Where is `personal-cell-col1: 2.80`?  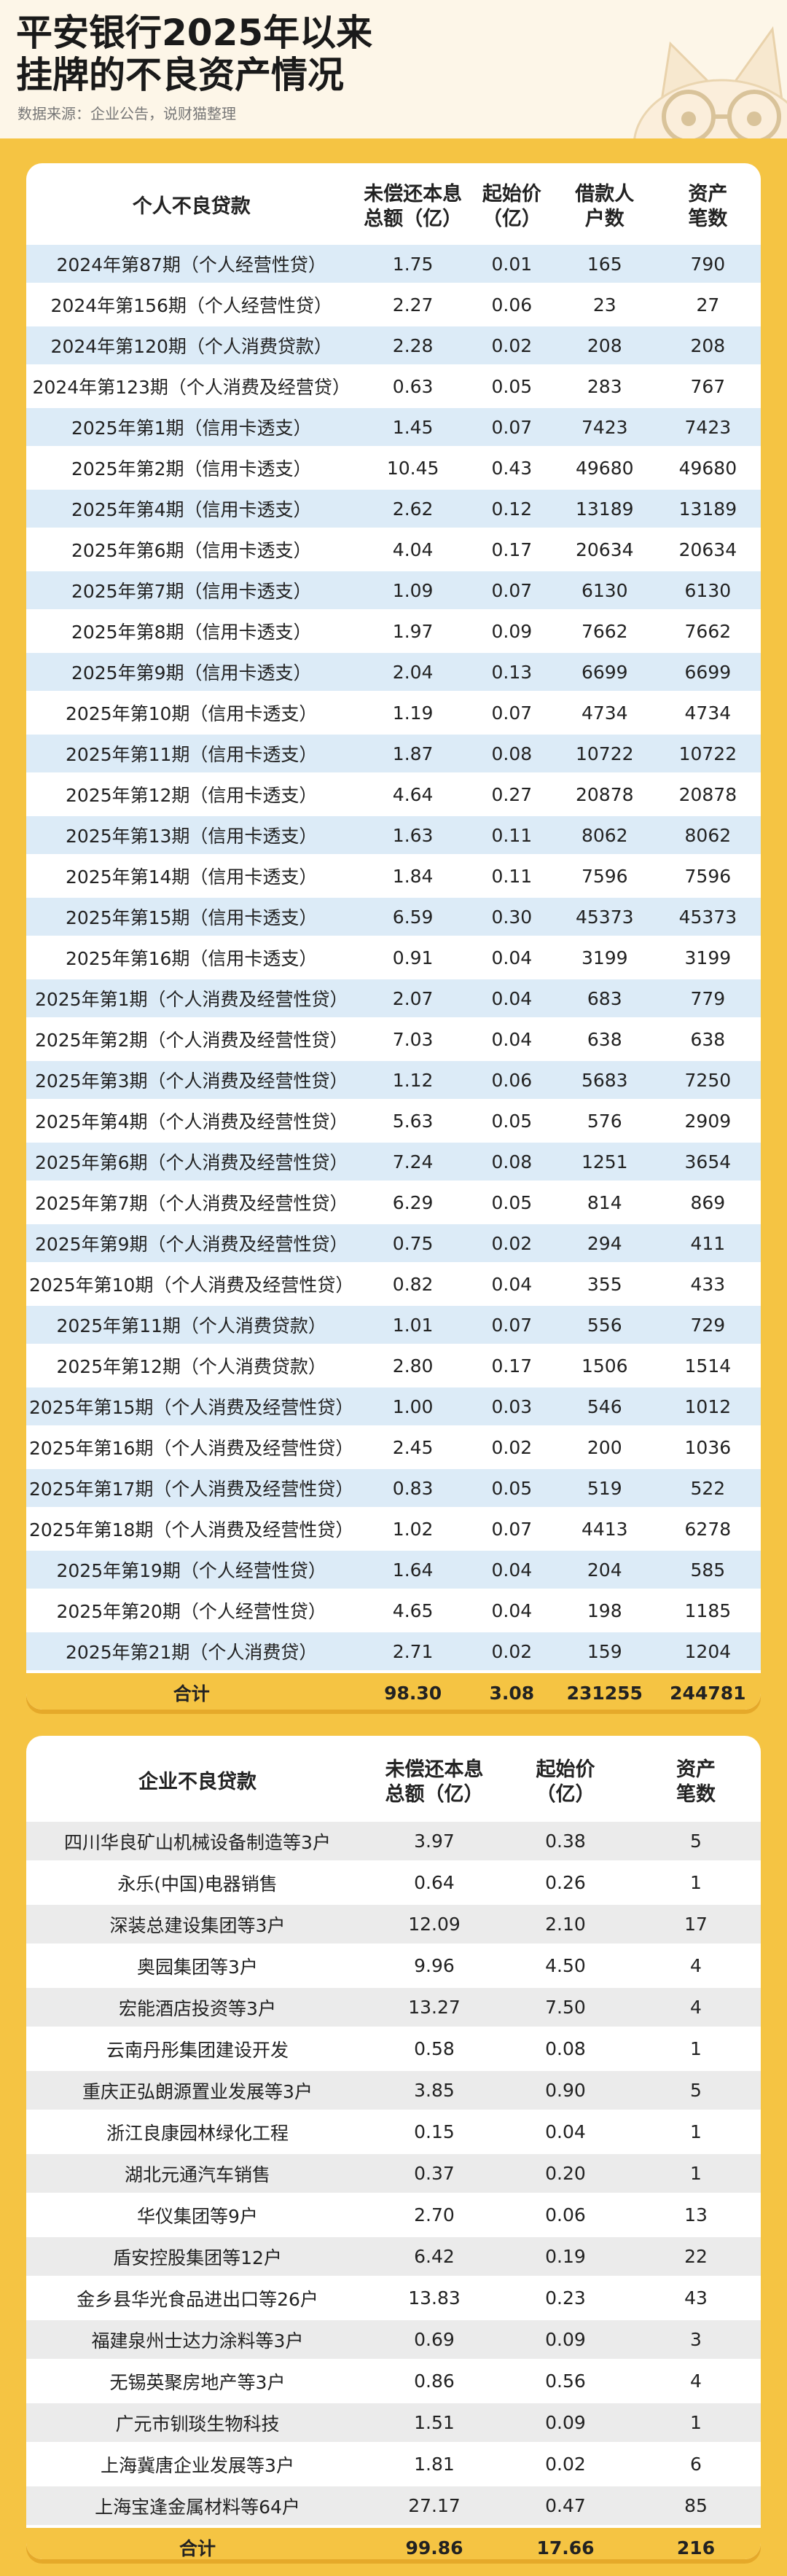 personal-cell-col1: 2.80 is located at coordinates (413, 1366).